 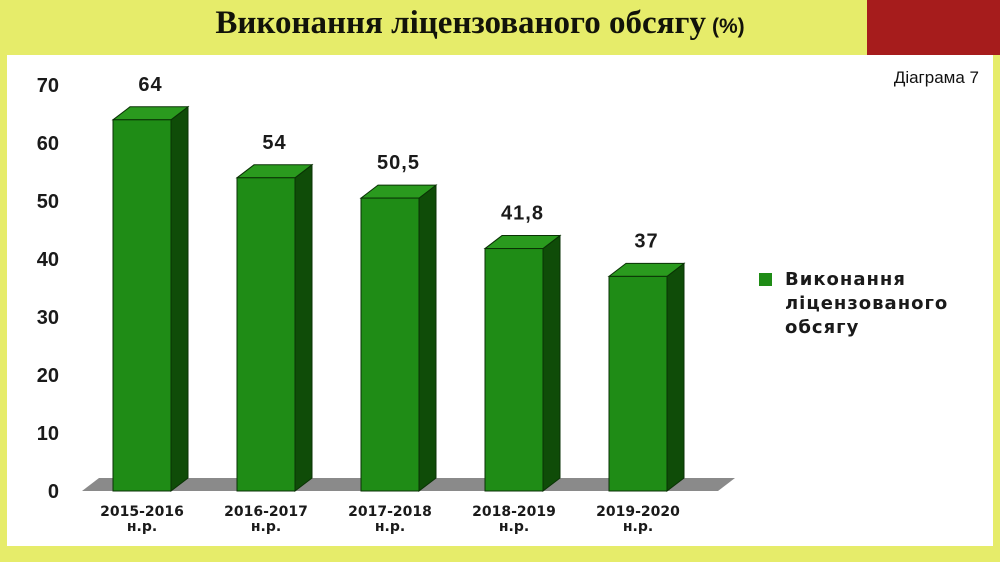 I want to click on data-label: 54, so click(x=274, y=143).